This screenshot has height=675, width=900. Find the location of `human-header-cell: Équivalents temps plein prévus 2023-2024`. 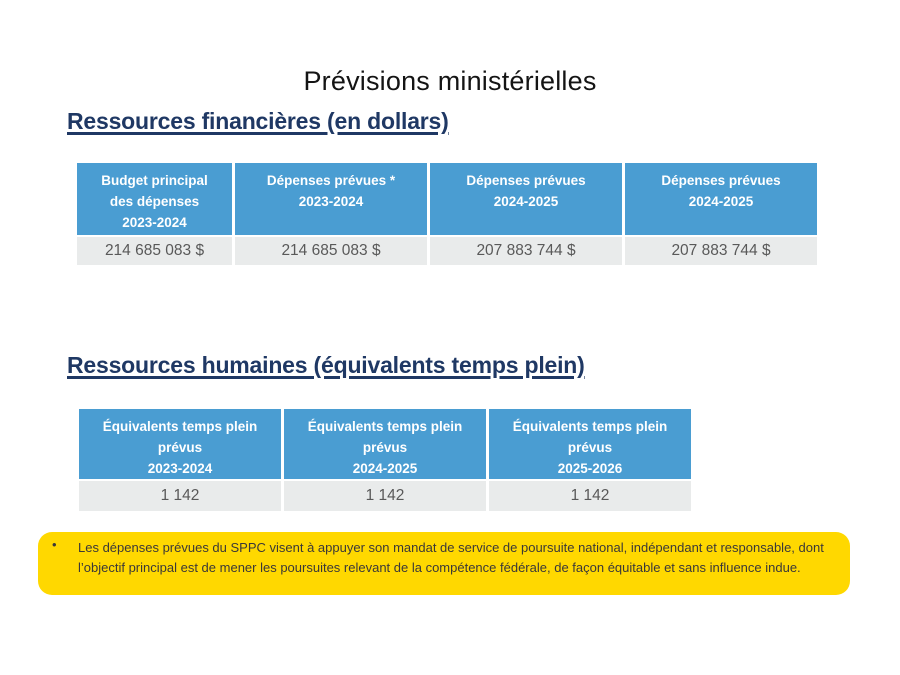

human-header-cell: Équivalents temps plein prévus 2023-2024 is located at coordinates (180, 444).